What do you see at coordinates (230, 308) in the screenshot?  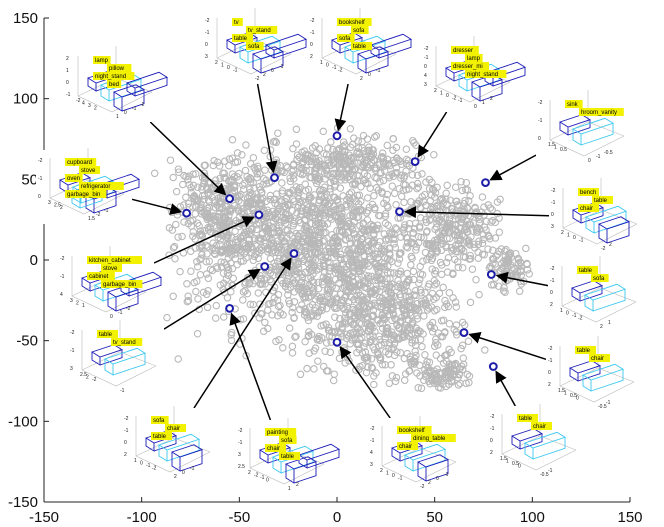 I see `highlighted-point` at bounding box center [230, 308].